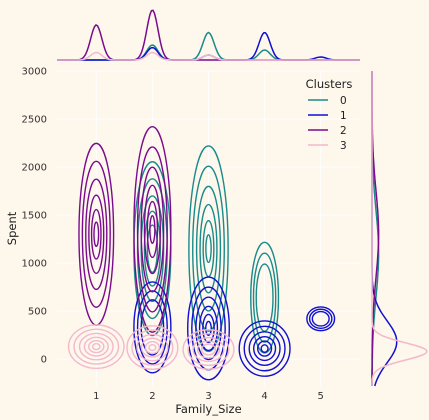  I want to click on y-tick-label: 500, so click(37, 312).